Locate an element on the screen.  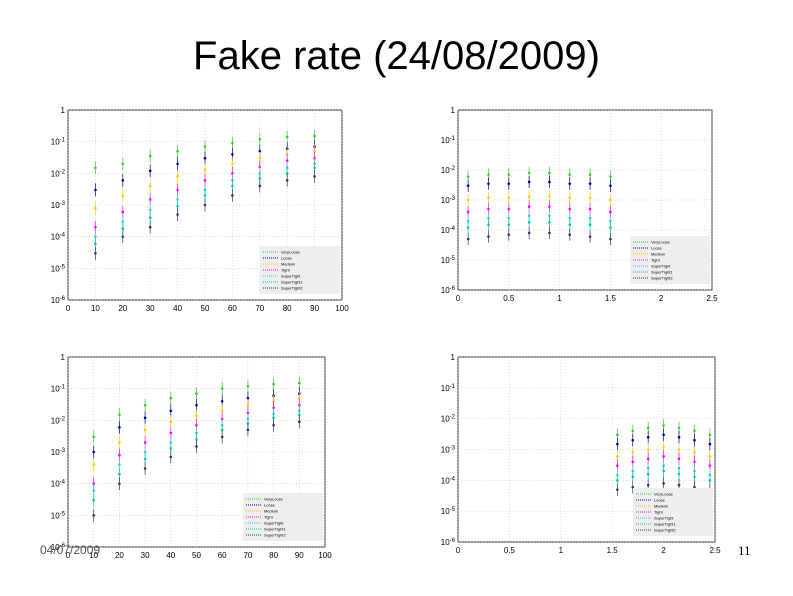
x-tick-label: 50 is located at coordinates (196, 555).